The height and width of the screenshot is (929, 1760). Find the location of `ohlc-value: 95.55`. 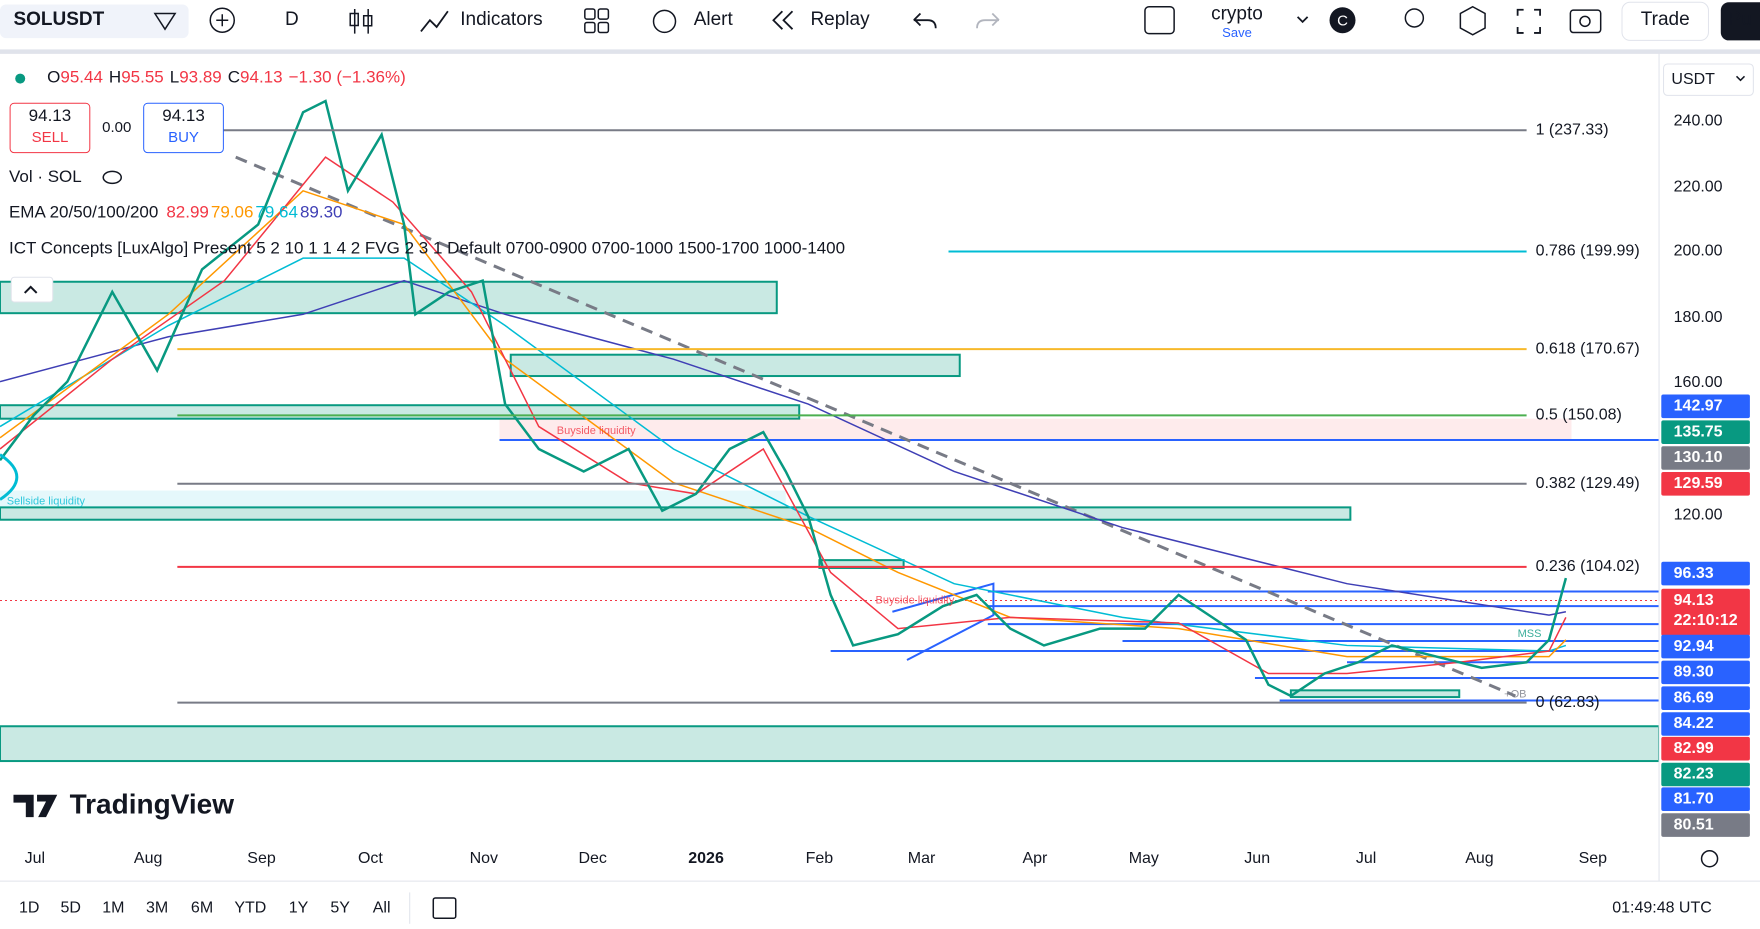

ohlc-value: 95.55 is located at coordinates (142, 77).